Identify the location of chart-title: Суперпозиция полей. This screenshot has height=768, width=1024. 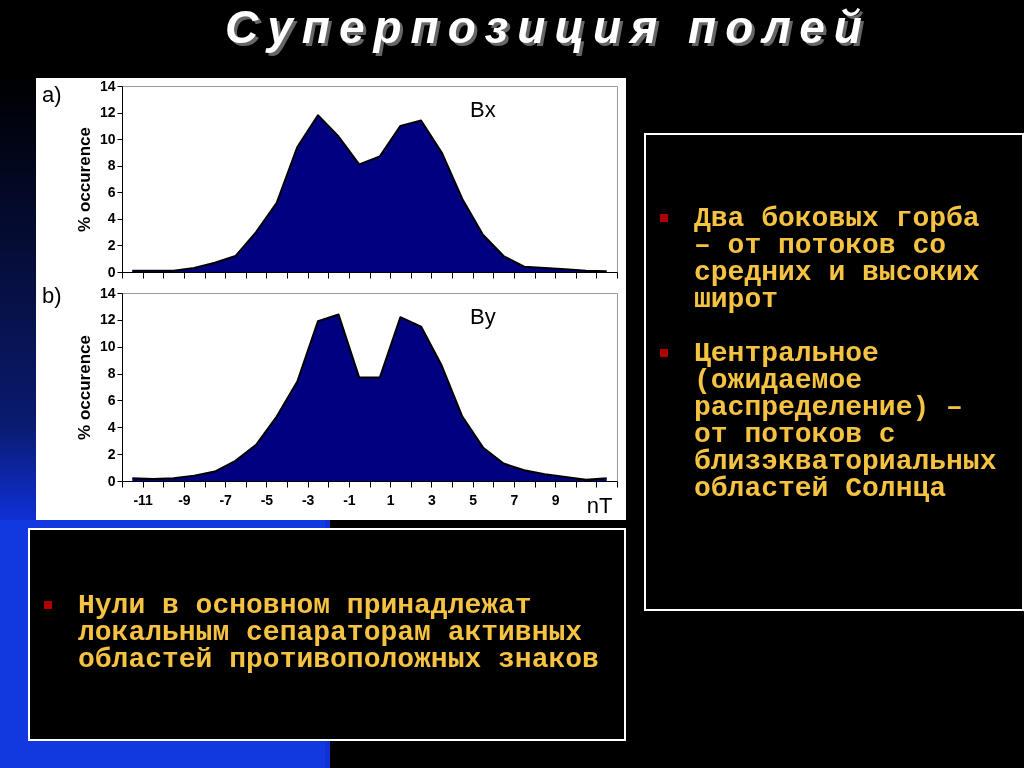
(548, 27).